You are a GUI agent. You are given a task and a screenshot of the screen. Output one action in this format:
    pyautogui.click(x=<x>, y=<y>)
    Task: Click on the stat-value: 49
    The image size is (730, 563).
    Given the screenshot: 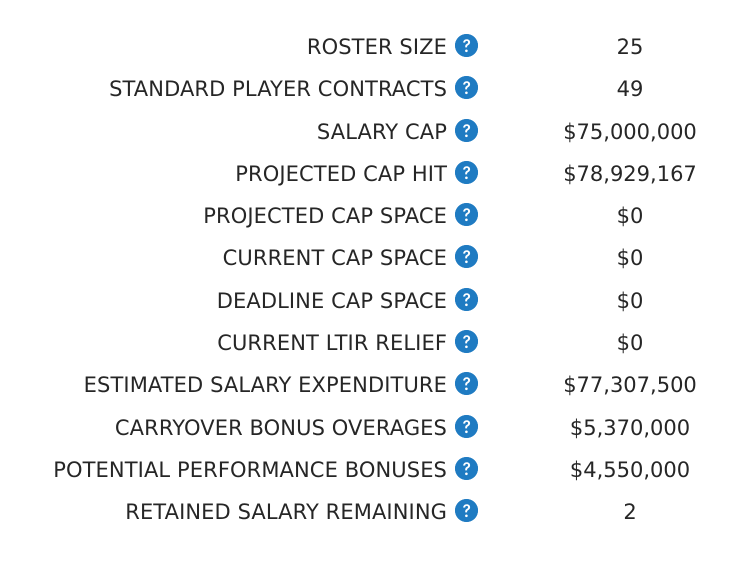 What is the action you would take?
    pyautogui.click(x=630, y=89)
    